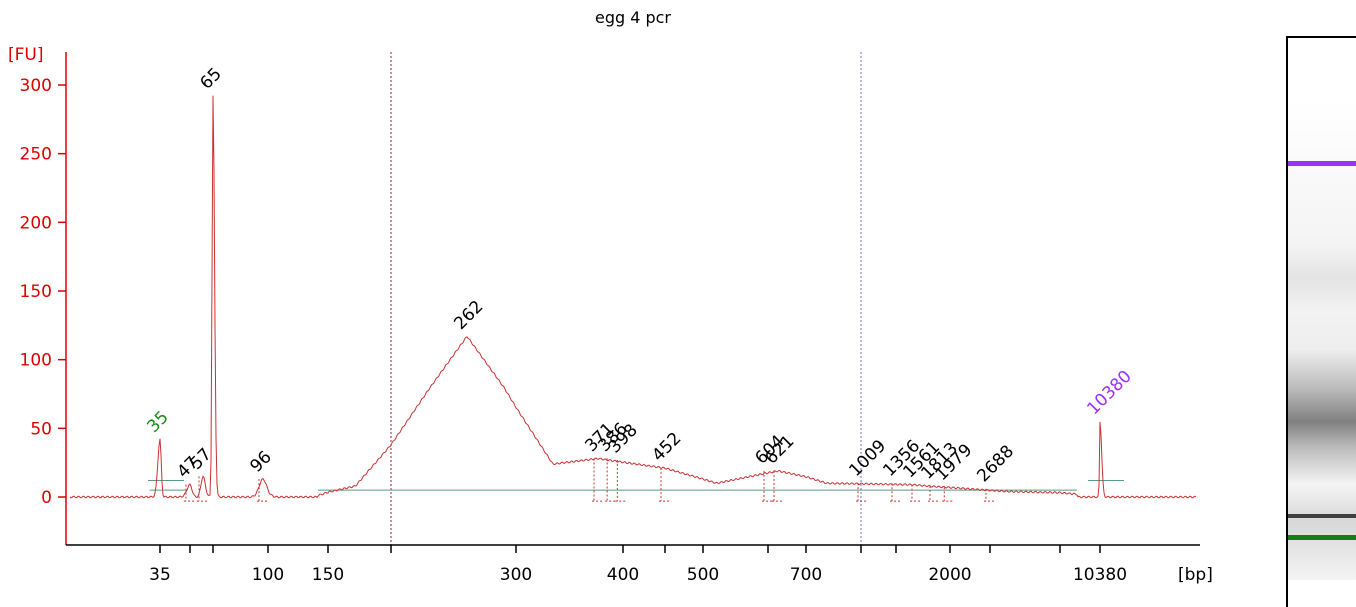  Describe the element at coordinates (26, 55) in the screenshot. I see `y-axis-label: [FU]` at that location.